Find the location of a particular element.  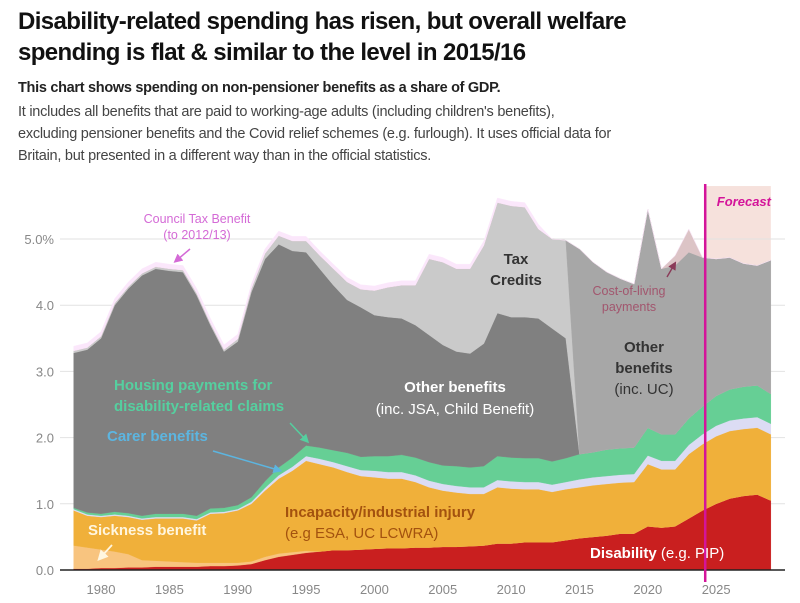

sickness-arrow is located at coordinates (105, 552).